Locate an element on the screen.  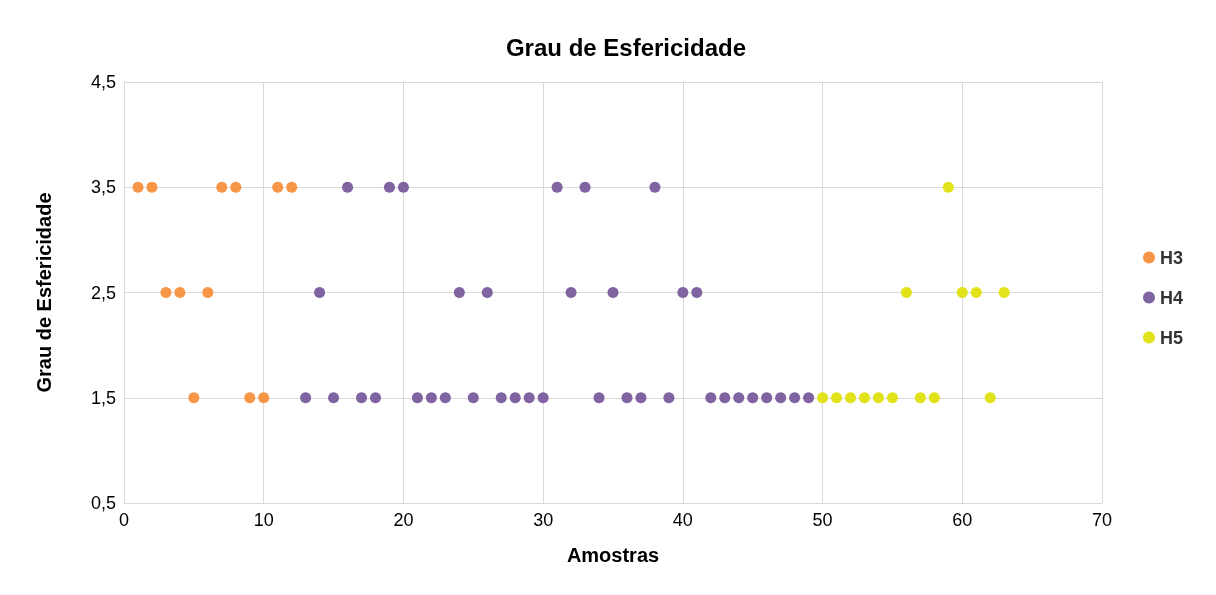
legend-label: H5 is located at coordinates (1171, 337).